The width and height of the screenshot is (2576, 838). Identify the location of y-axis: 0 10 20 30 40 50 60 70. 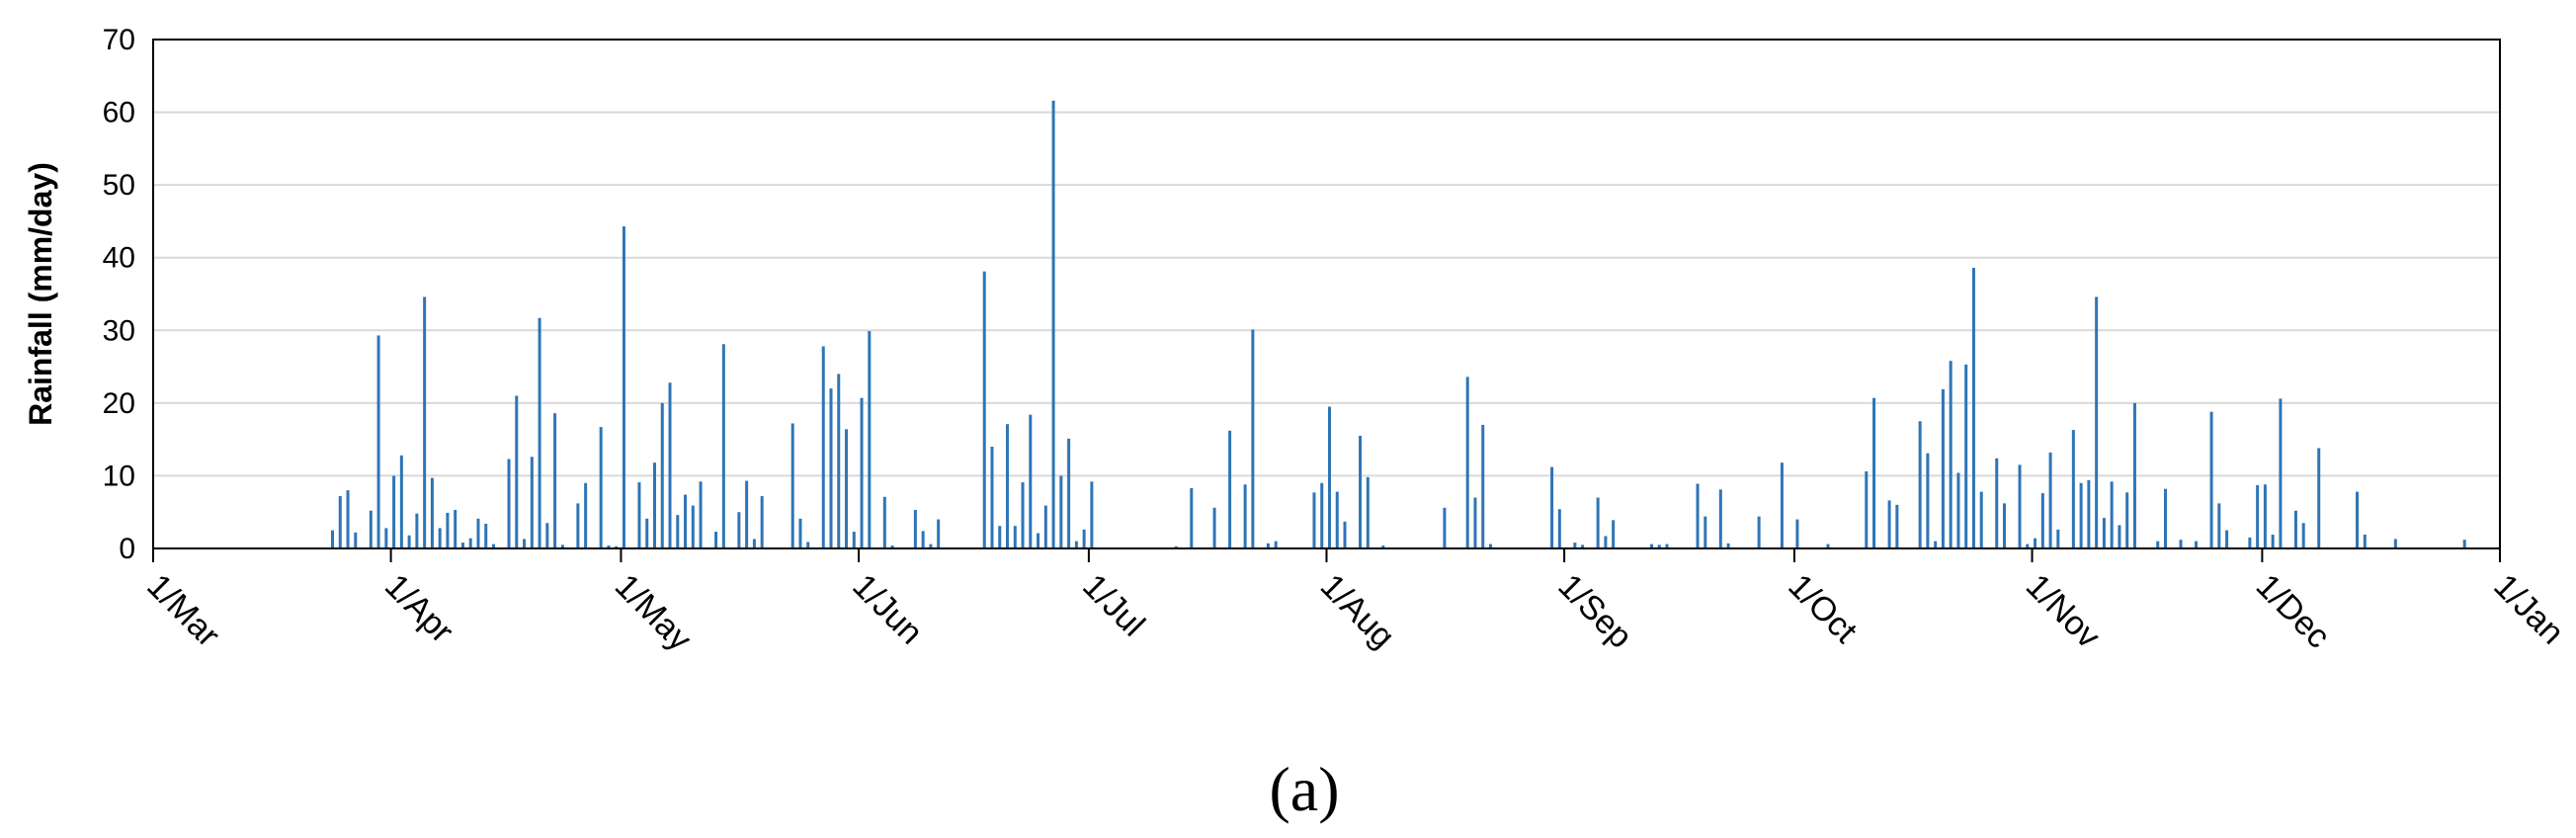
(119, 294).